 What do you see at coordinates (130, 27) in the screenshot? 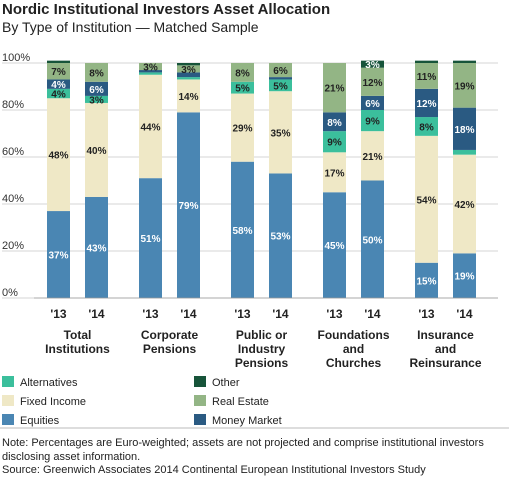
I see `chart-subtitle: By Type of Institution — Matched Sample` at bounding box center [130, 27].